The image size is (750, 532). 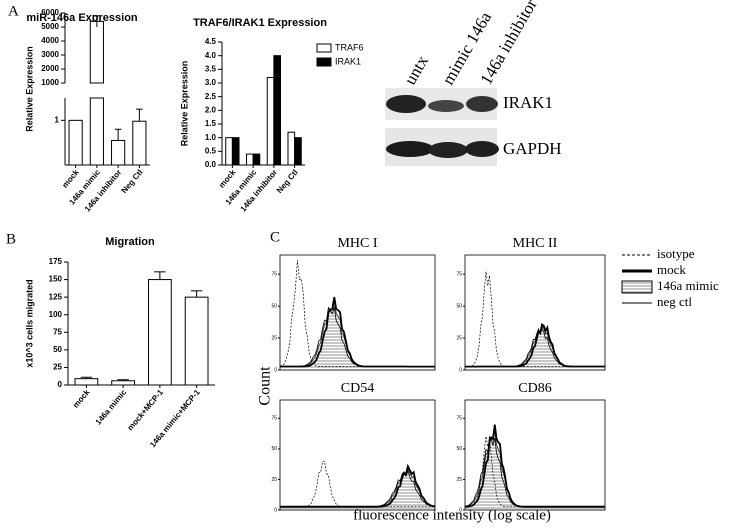 I want to click on flow-x-label: fluorescence intensity (log scale), so click(x=452, y=515).